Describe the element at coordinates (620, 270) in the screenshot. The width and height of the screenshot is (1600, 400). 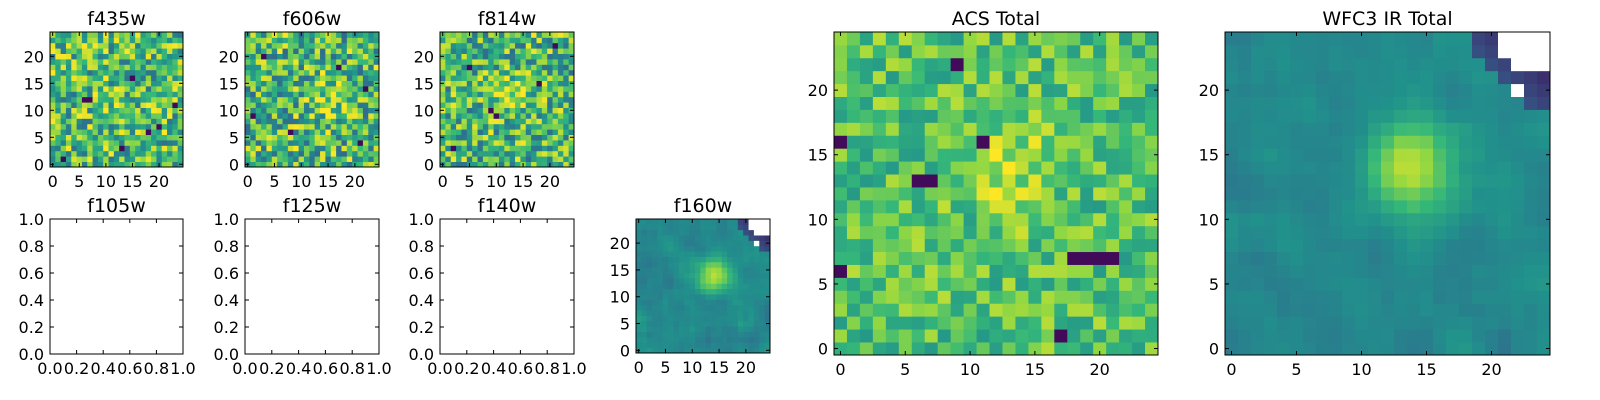
I see `y-tick-label: 15` at that location.